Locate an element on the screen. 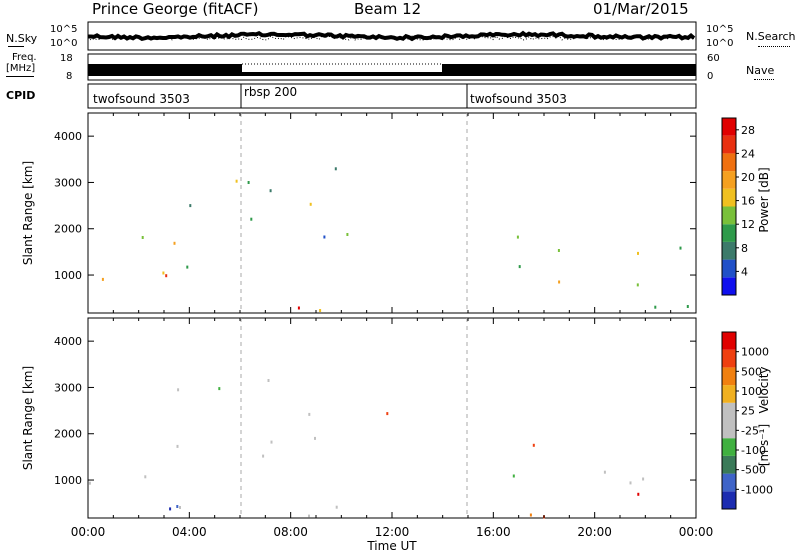  colorbar-tick-label: 500 is located at coordinates (751, 371).